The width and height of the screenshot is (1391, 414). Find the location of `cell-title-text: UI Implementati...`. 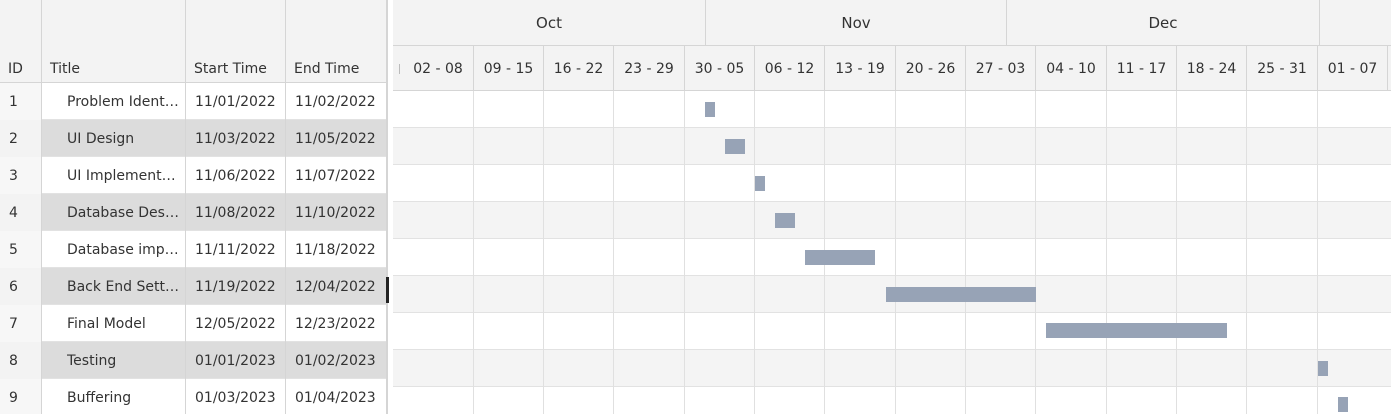

cell-title-text: UI Implementati... is located at coordinates (123, 175).